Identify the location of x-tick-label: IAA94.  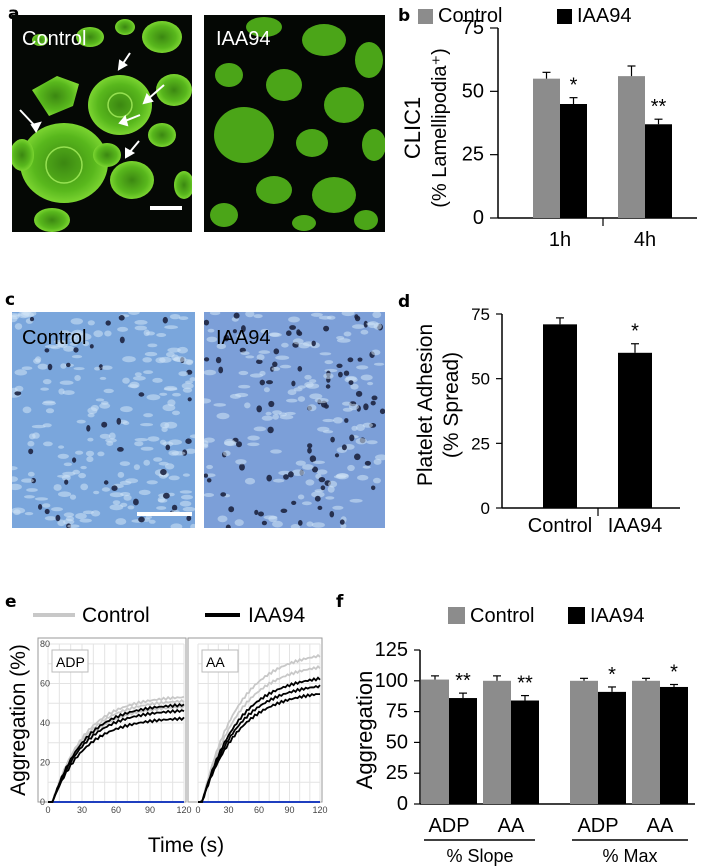
(635, 526).